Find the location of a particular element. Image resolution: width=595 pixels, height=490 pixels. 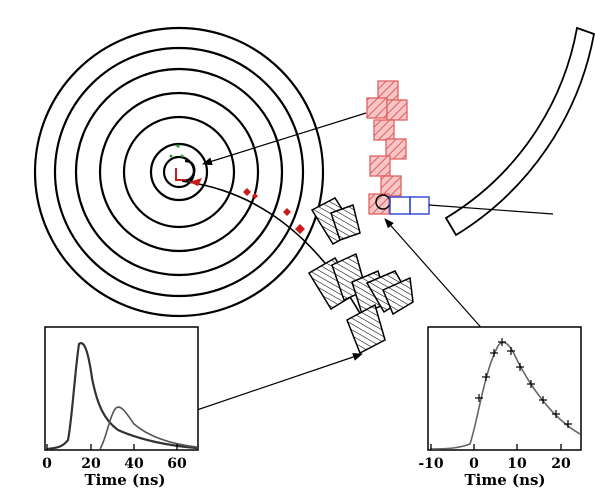

right-plot-x-tick-label: -10 is located at coordinates (431, 464).